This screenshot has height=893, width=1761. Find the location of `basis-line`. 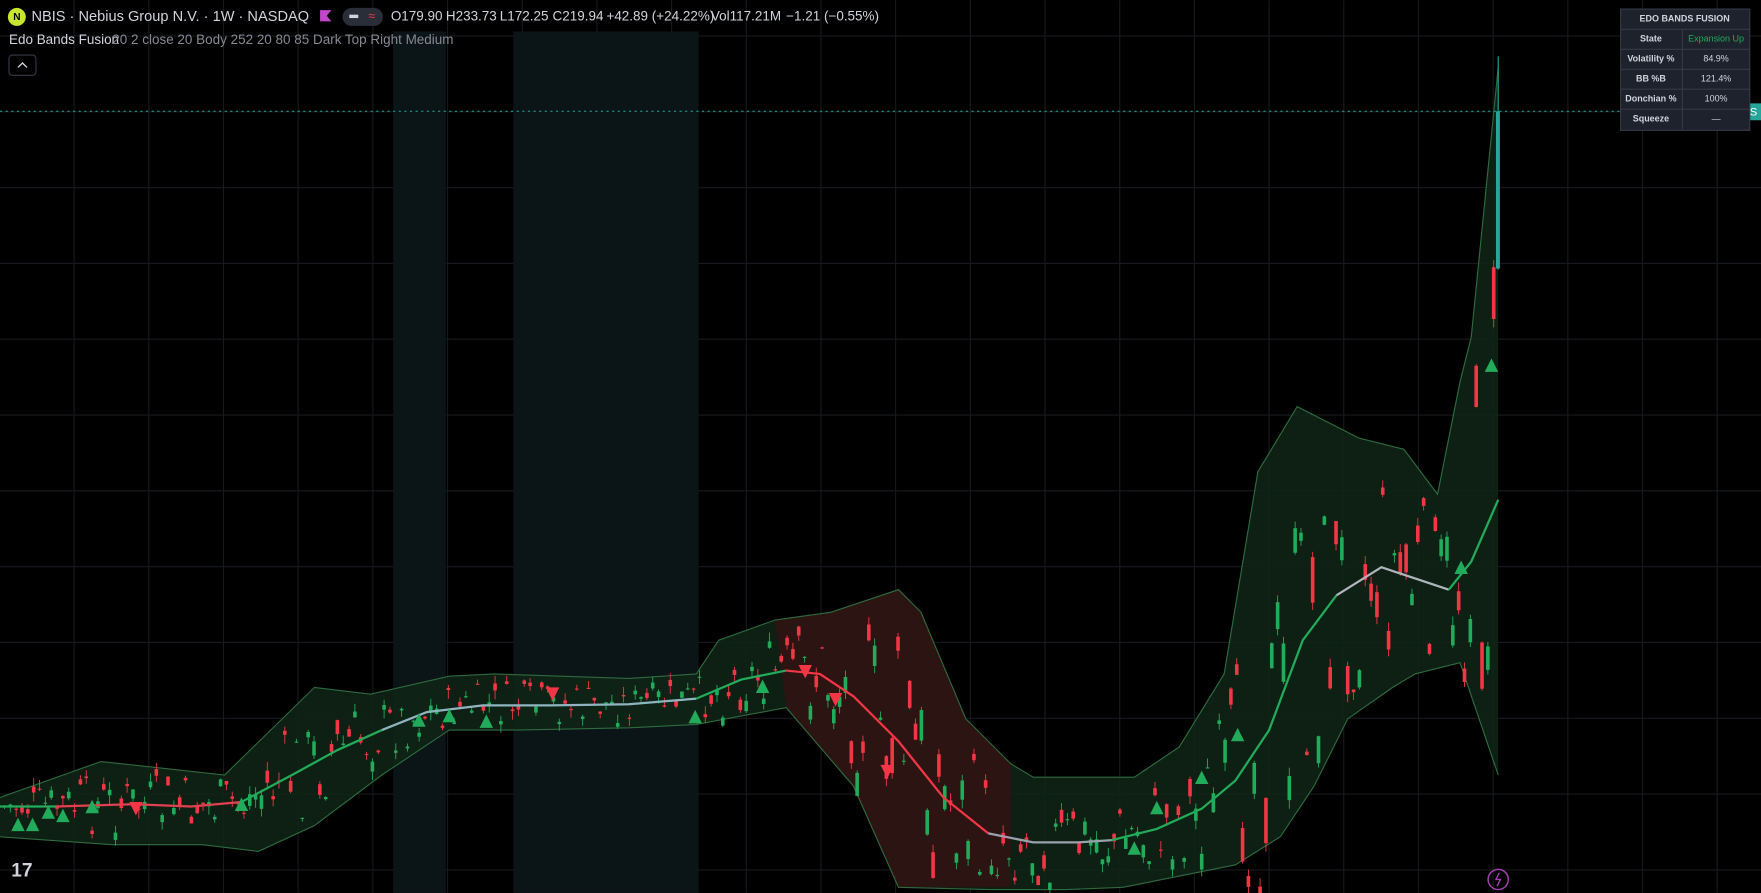

basis-line is located at coordinates (149, 804).